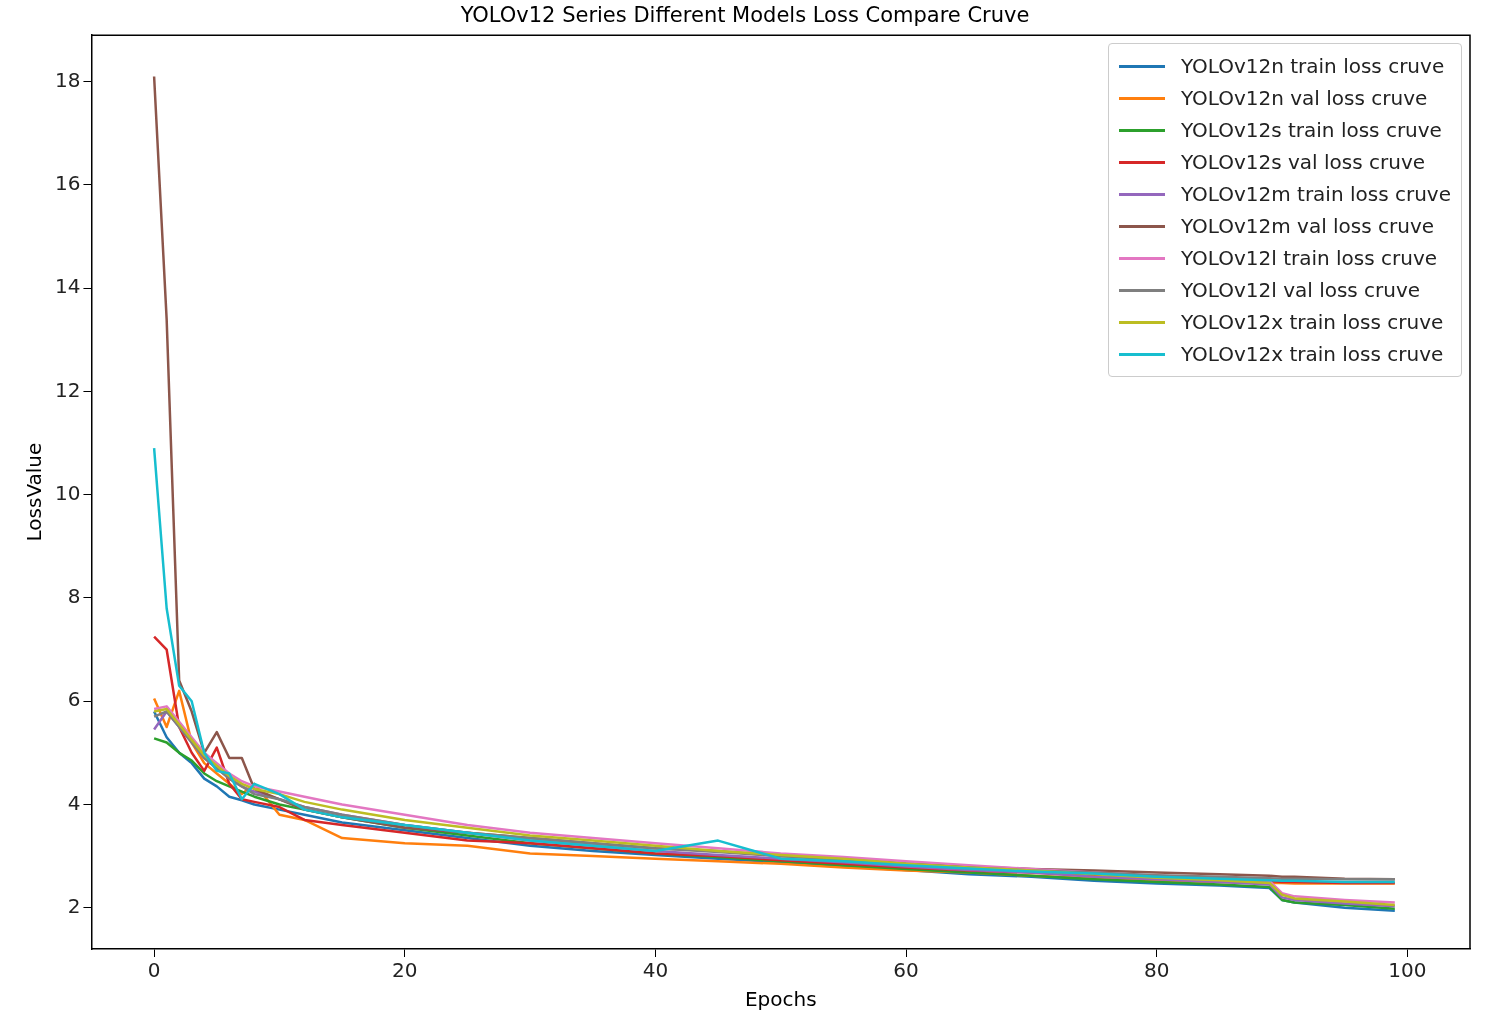 This screenshot has width=1502, height=1020. What do you see at coordinates (68, 492) in the screenshot?
I see `y-tick-label: 10` at bounding box center [68, 492].